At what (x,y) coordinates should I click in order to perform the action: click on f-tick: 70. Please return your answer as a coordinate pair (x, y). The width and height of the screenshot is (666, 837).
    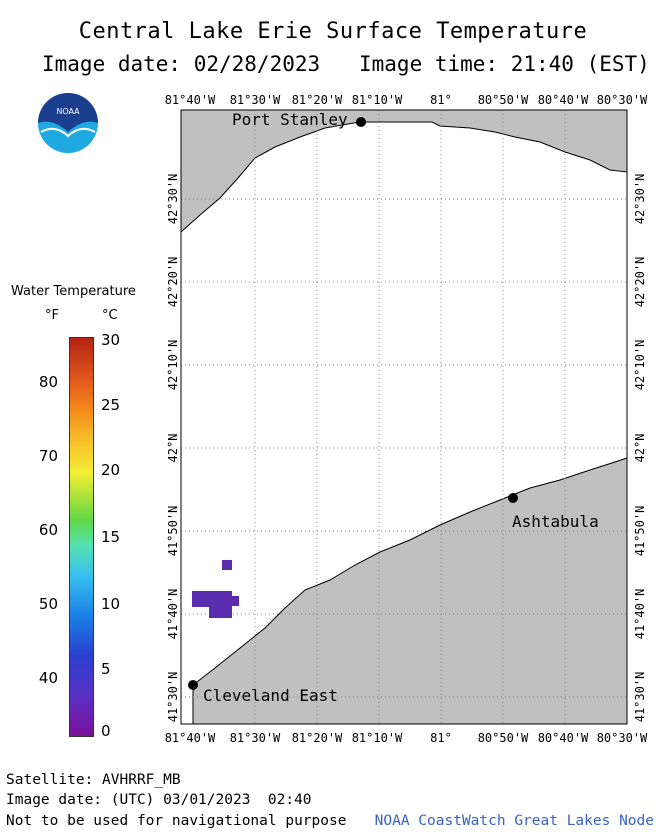
    Looking at the image, I should click on (48, 456).